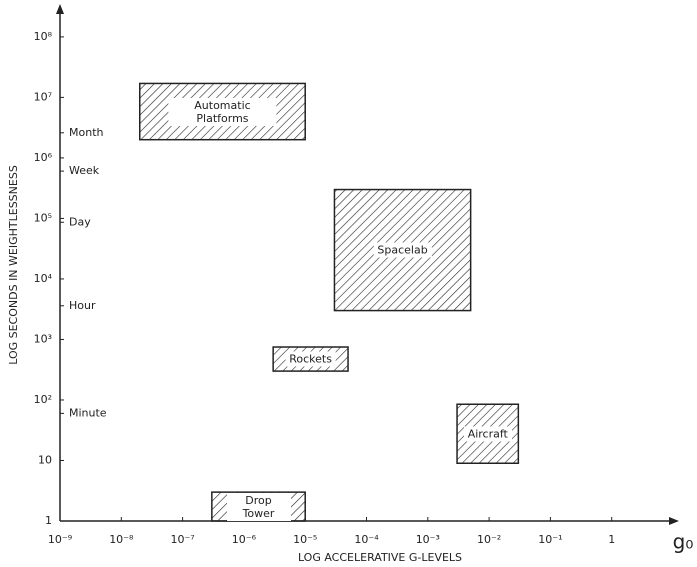  What do you see at coordinates (683, 542) in the screenshot?
I see `x-unit: g₀` at bounding box center [683, 542].